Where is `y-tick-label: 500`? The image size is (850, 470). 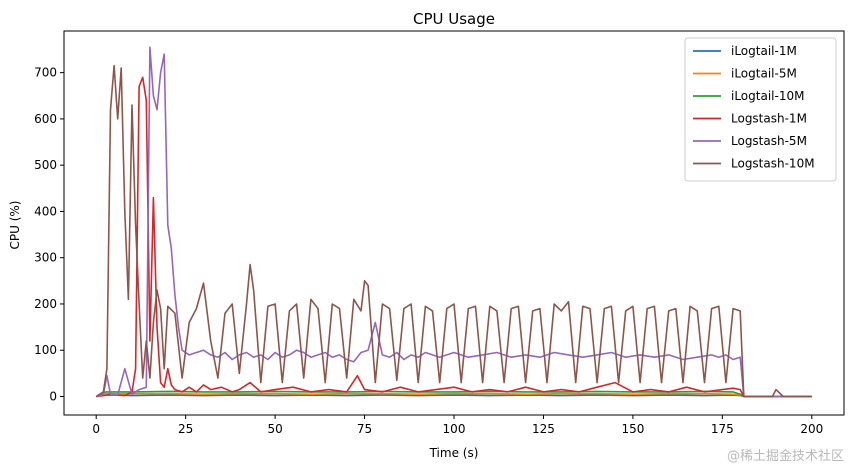 y-tick-label: 500 is located at coordinates (45, 165).